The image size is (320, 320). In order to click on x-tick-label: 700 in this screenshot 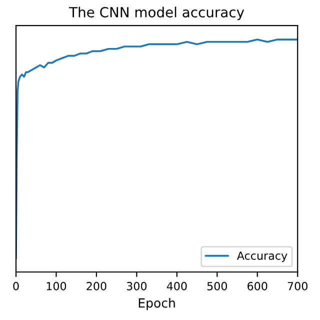, I will do `click(298, 286)`.